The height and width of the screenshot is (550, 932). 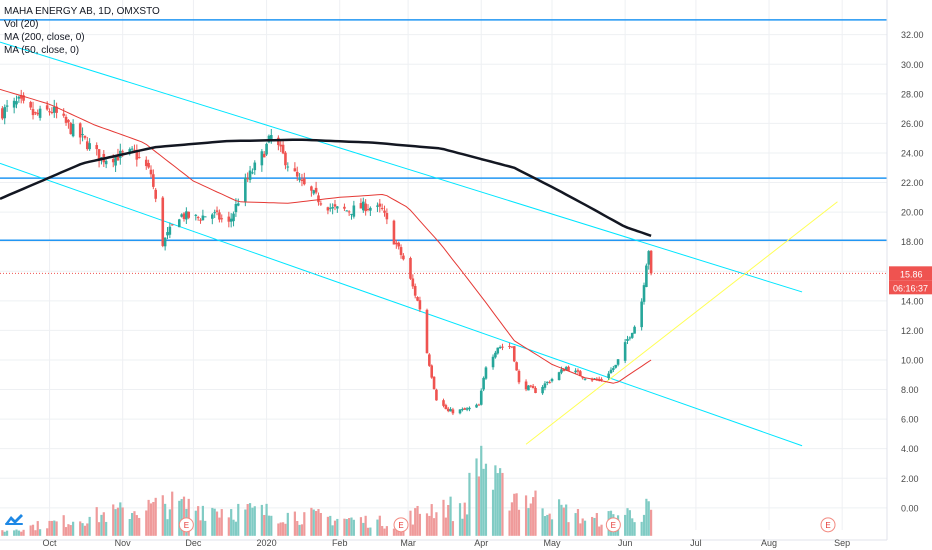 I want to click on price-tick-label: 0.00, so click(x=910, y=508).